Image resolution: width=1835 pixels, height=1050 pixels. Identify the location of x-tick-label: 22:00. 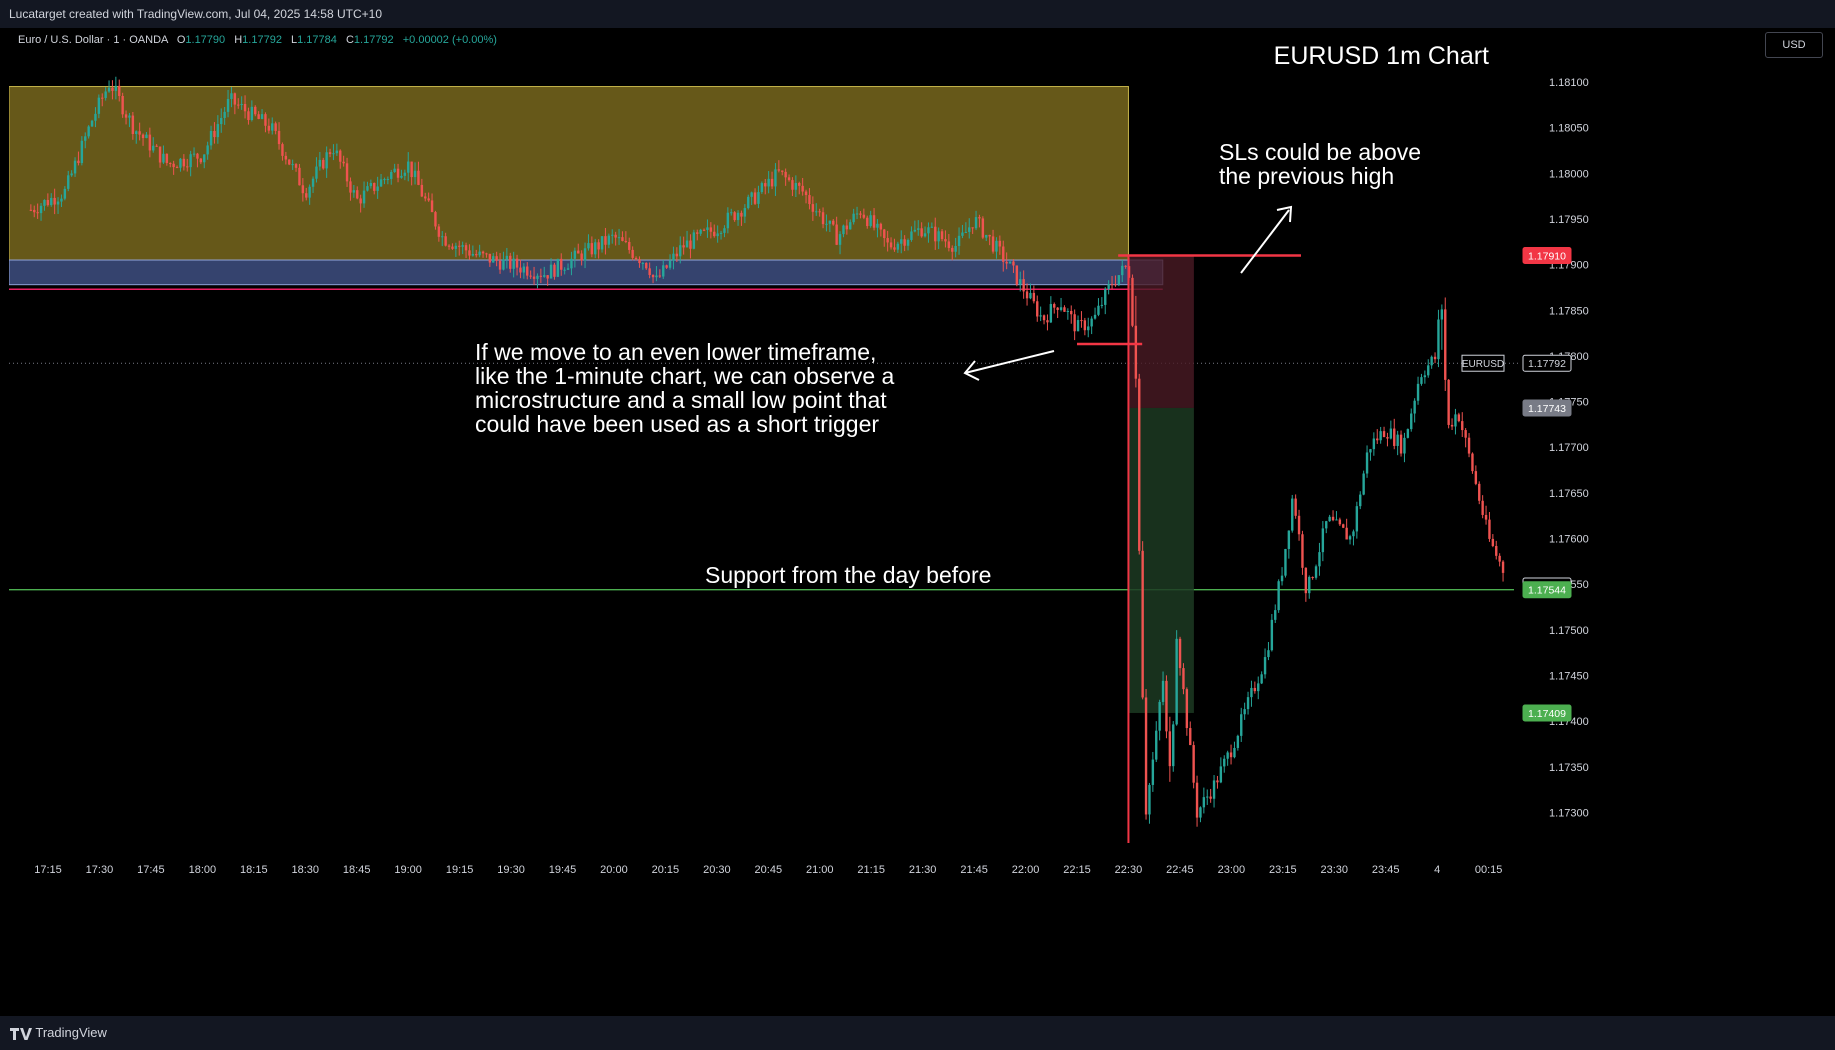
(1026, 870).